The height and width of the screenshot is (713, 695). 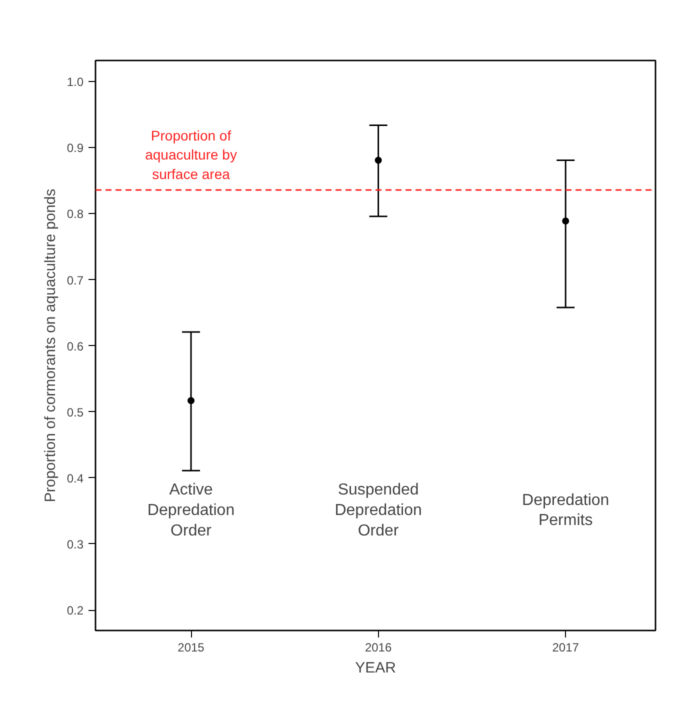 What do you see at coordinates (75, 280) in the screenshot?
I see `y-tick-label: 0.7` at bounding box center [75, 280].